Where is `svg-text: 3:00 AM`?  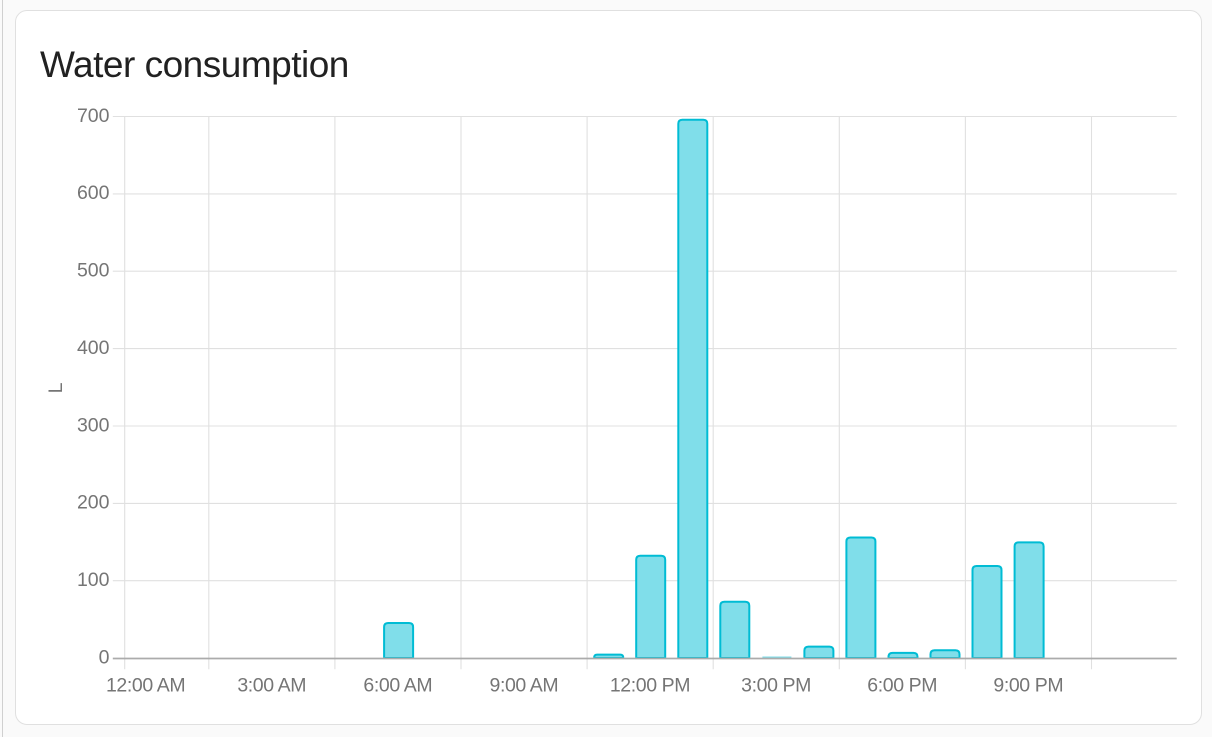
svg-text: 3:00 AM is located at coordinates (271, 686).